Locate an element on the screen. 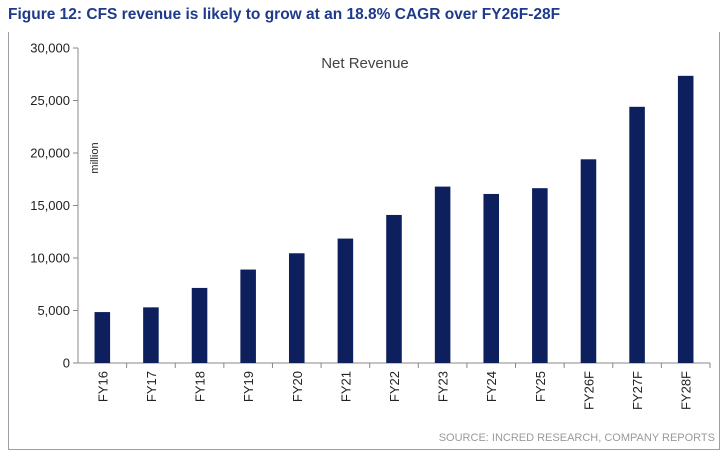 The height and width of the screenshot is (455, 725). x-tick-label: FY28F is located at coordinates (686, 390).